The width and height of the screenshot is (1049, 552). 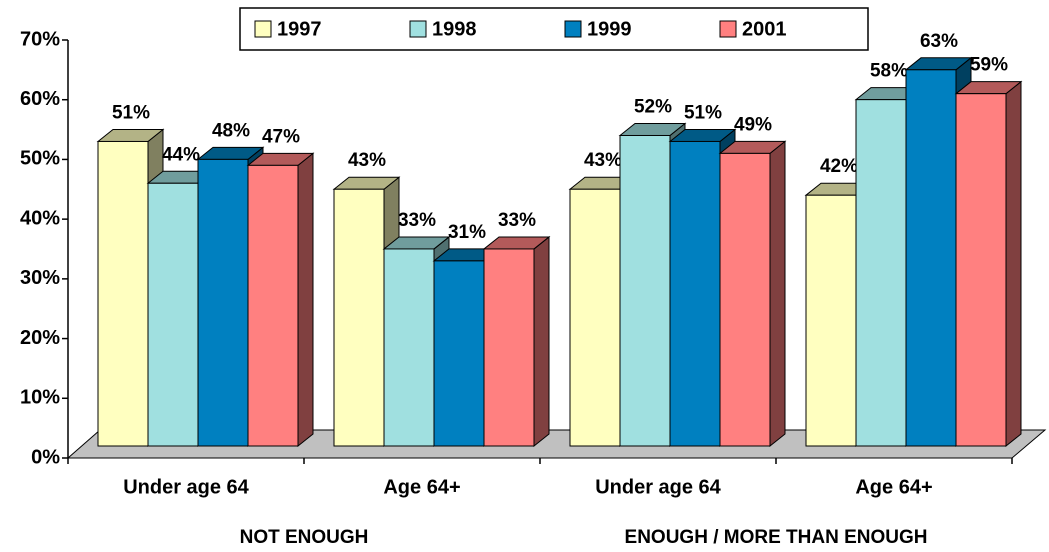 What do you see at coordinates (556, 444) in the screenshot?
I see `floor` at bounding box center [556, 444].